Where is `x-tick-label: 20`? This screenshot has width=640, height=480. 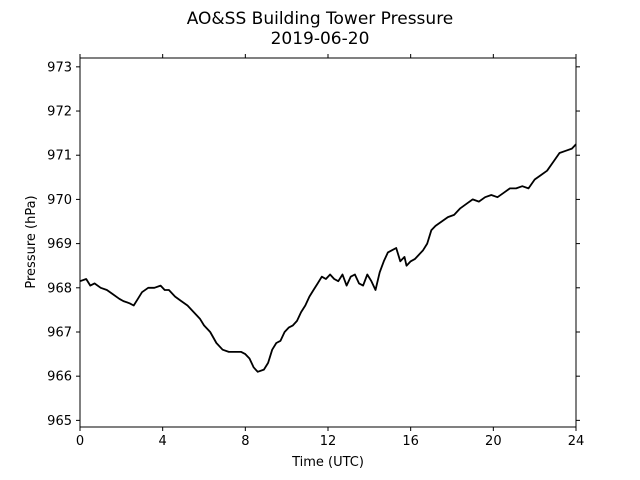 x-tick-label: 20 is located at coordinates (493, 441).